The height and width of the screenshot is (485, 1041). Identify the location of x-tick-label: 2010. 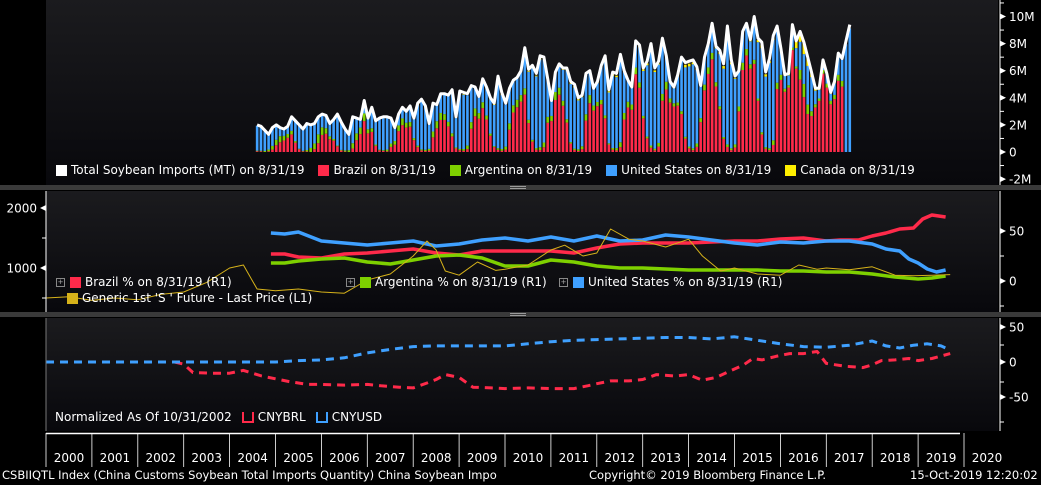
(528, 458).